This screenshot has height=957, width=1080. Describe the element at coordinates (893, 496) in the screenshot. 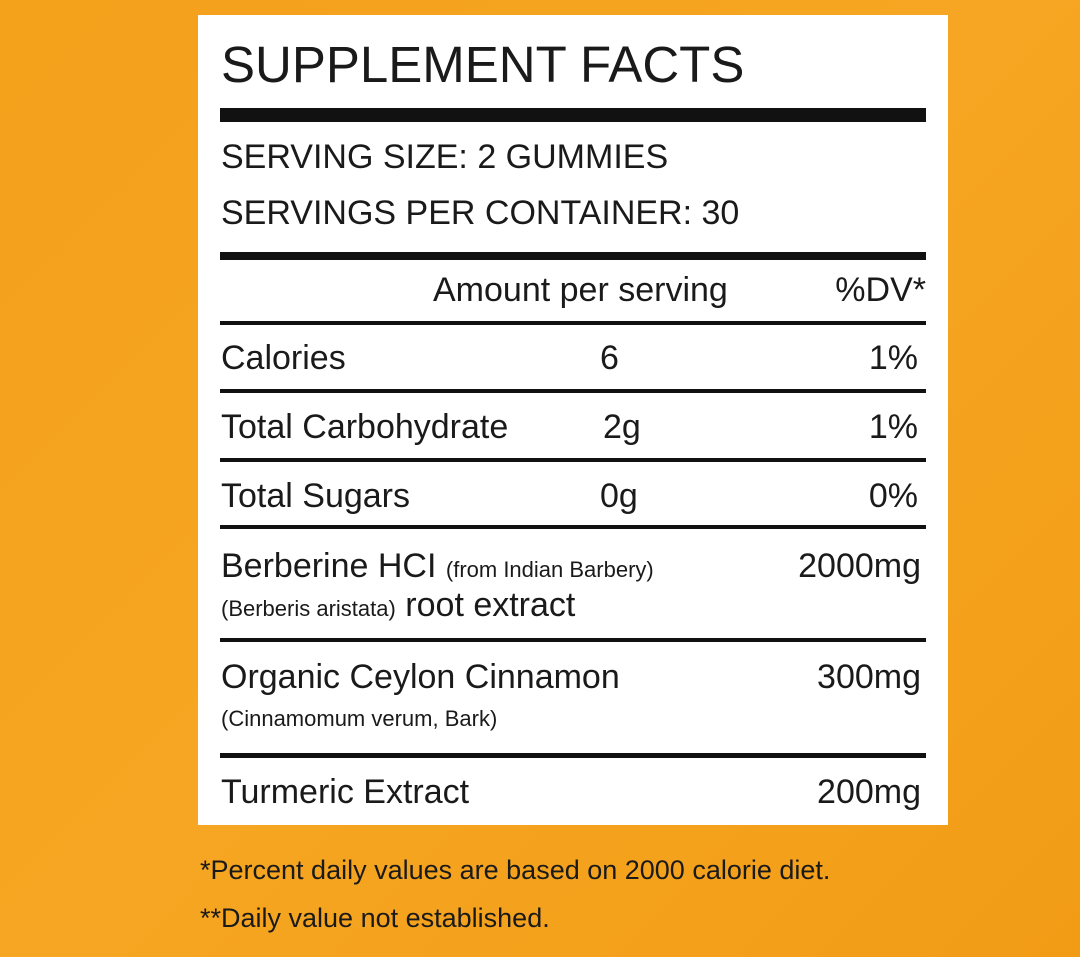

I see `row-dv: 0%` at that location.